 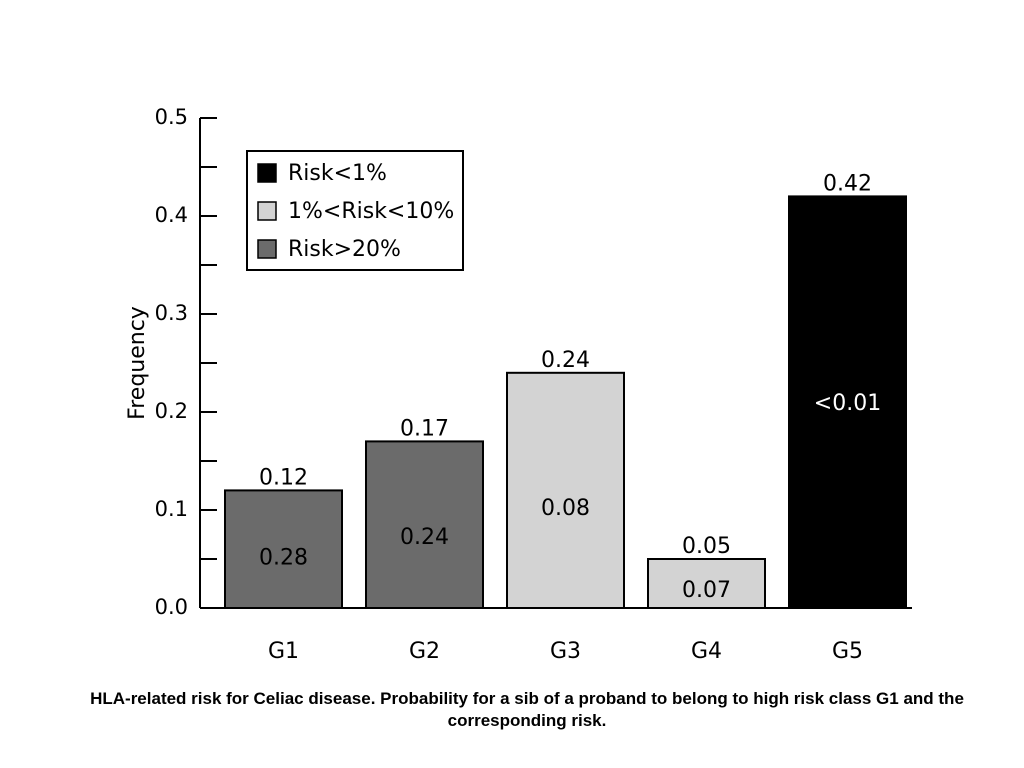 What do you see at coordinates (283, 477) in the screenshot?
I see `bar-value-label: 0.12` at bounding box center [283, 477].